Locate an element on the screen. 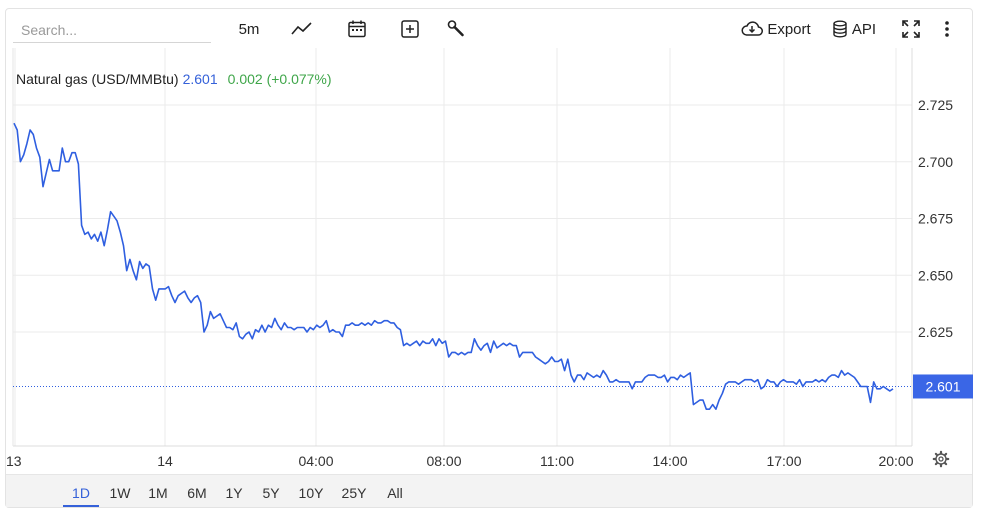 This screenshot has width=982, height=511. price-tag-label: 2.601 is located at coordinates (942, 386).